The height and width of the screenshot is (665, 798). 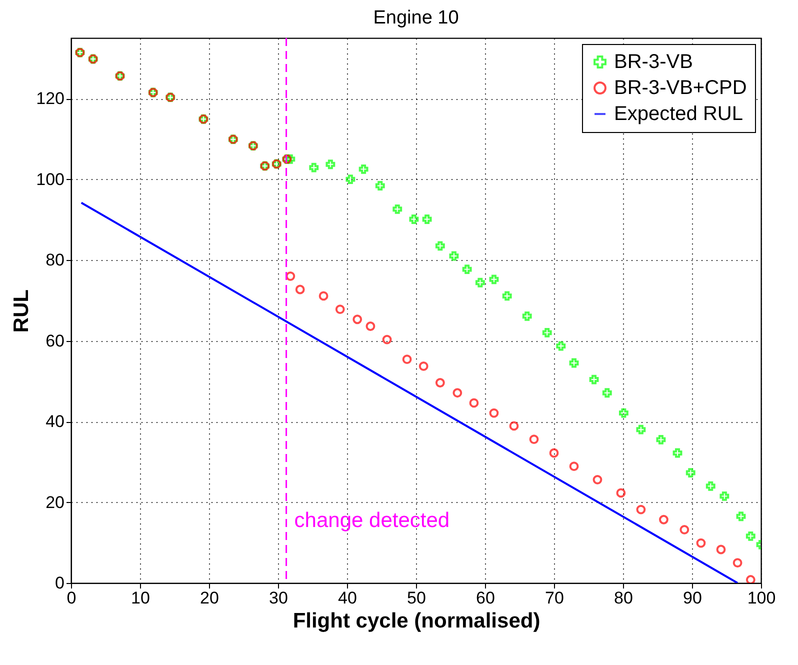 I want to click on y-tick-label: 0, so click(x=59, y=583).